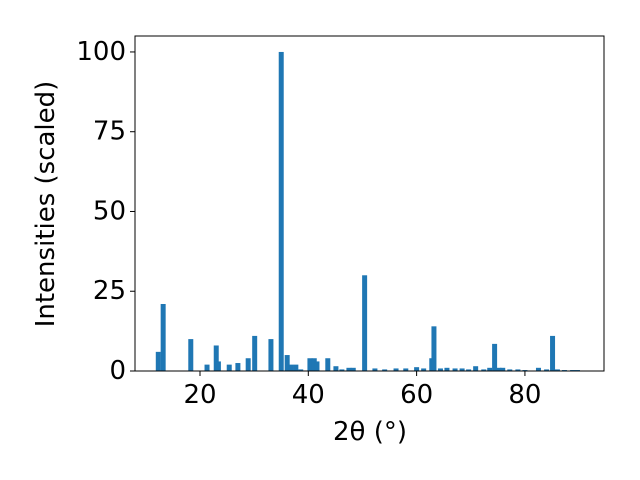 The image size is (640, 480). Describe the element at coordinates (109, 291) in the screenshot. I see `y-tick-label: 25` at that location.